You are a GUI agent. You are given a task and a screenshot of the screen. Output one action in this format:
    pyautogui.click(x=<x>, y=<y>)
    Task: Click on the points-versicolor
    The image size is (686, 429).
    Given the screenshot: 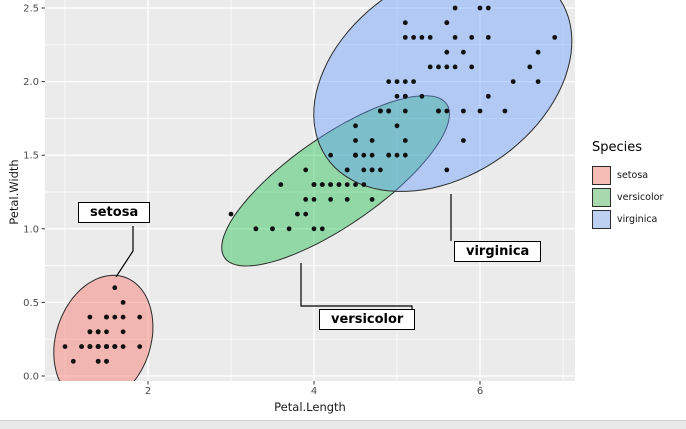 What is the action you would take?
    pyautogui.click(x=318, y=170)
    